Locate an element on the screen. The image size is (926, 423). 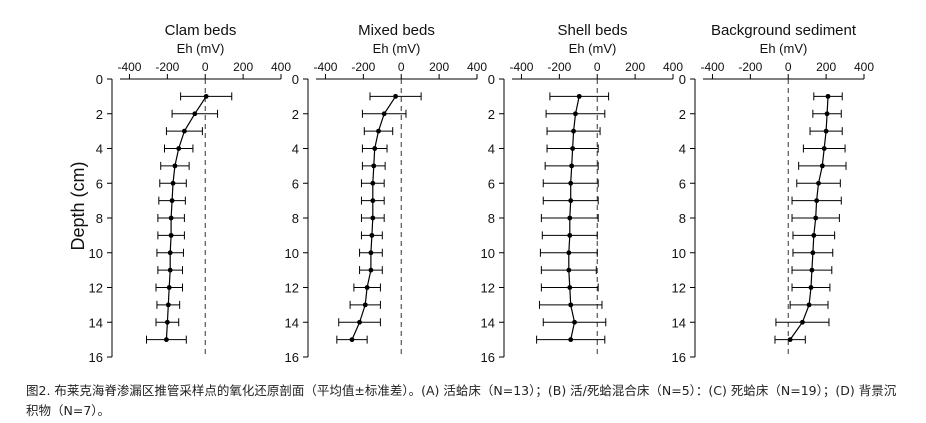
chart-title: Shell beds is located at coordinates (592, 30).